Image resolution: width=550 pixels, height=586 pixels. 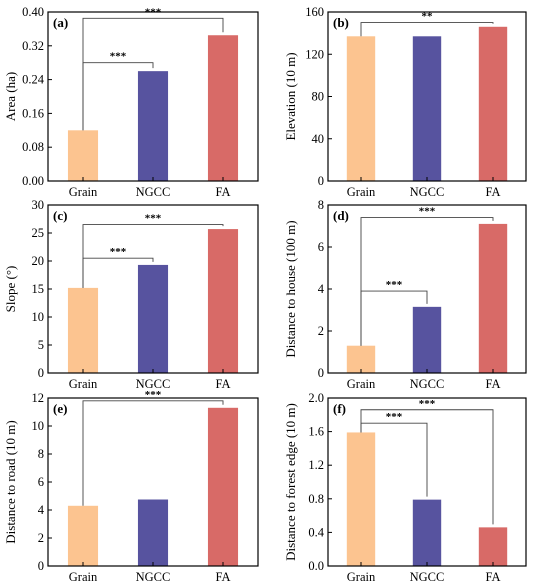 What do you see at coordinates (341, 22) in the screenshot?
I see `panel-label: (b)` at bounding box center [341, 22].